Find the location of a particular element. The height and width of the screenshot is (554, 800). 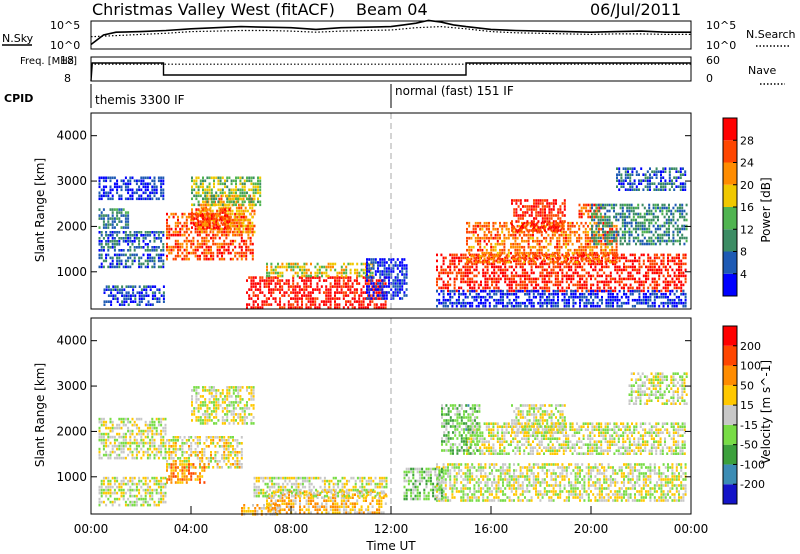

velocity-ytick-label: 2000 is located at coordinates (71, 431).